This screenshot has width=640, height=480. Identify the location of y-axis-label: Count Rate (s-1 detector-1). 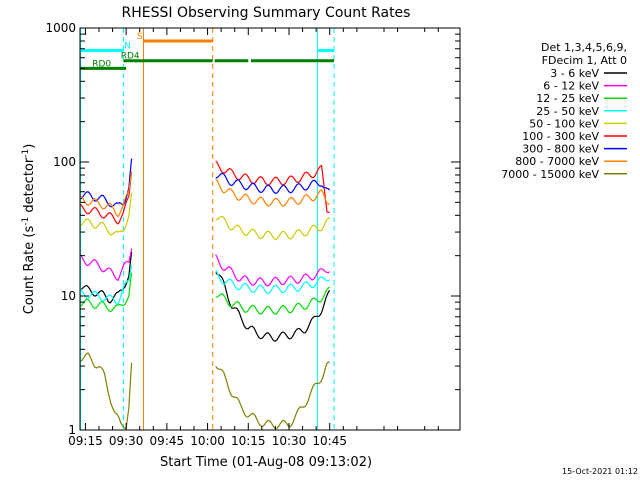
(29, 229).